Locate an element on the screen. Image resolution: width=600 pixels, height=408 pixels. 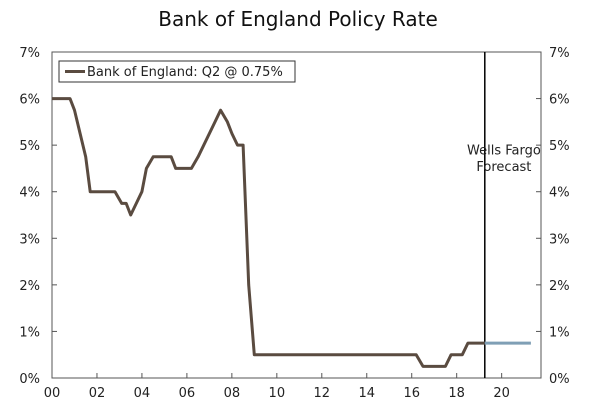
x-tick-label: 14 is located at coordinates (366, 393).